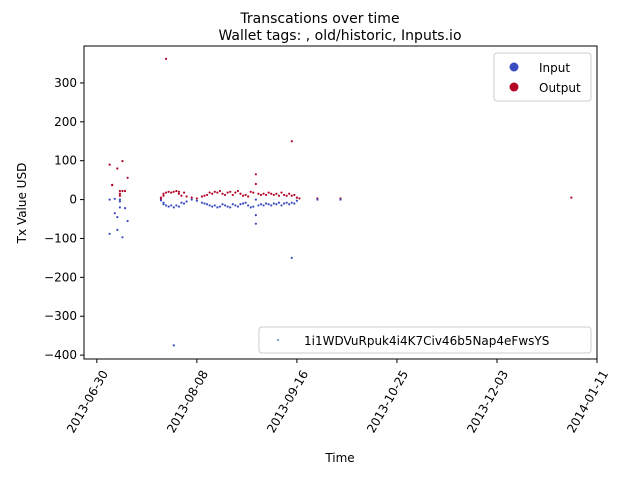 The image size is (640, 480). What do you see at coordinates (339, 458) in the screenshot?
I see `x-axis-label: Time` at bounding box center [339, 458].